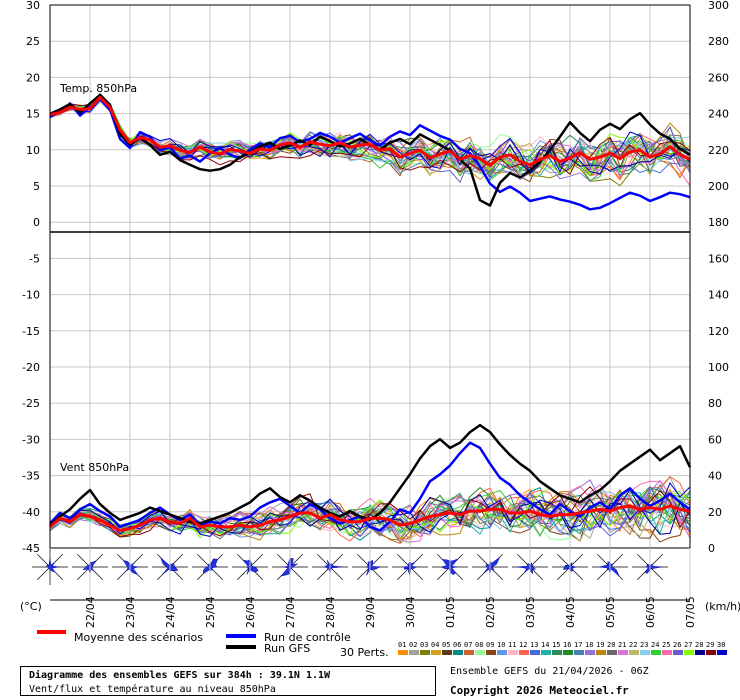  What do you see at coordinates (718, 41) in the screenshot?
I see `right-tick-label: 280` at bounding box center [718, 41].